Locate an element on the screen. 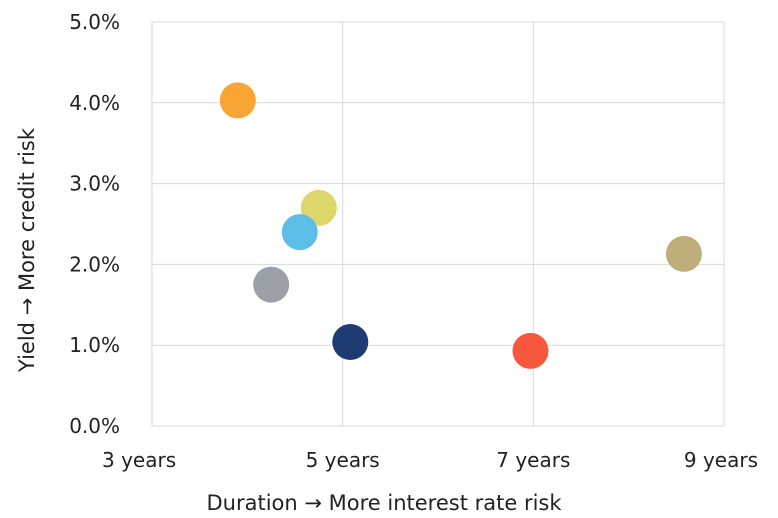 This screenshot has height=518, width=778. y-tick-label: 5.0% is located at coordinates (94, 22).